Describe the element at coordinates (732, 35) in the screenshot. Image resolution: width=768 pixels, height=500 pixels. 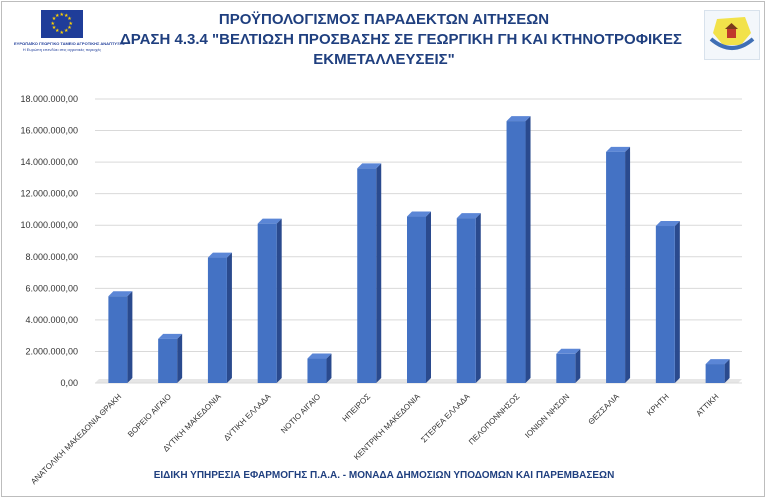
I see `program-logo-icon` at that location.